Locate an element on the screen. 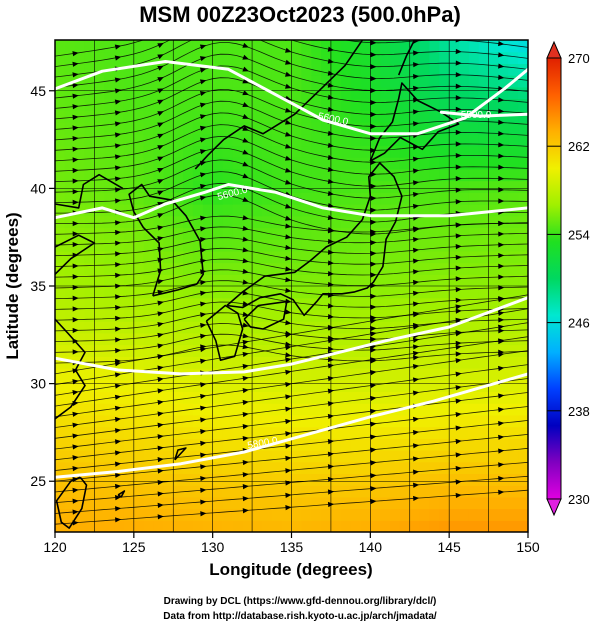  colorbar-tick-label: 238 is located at coordinates (579, 411).